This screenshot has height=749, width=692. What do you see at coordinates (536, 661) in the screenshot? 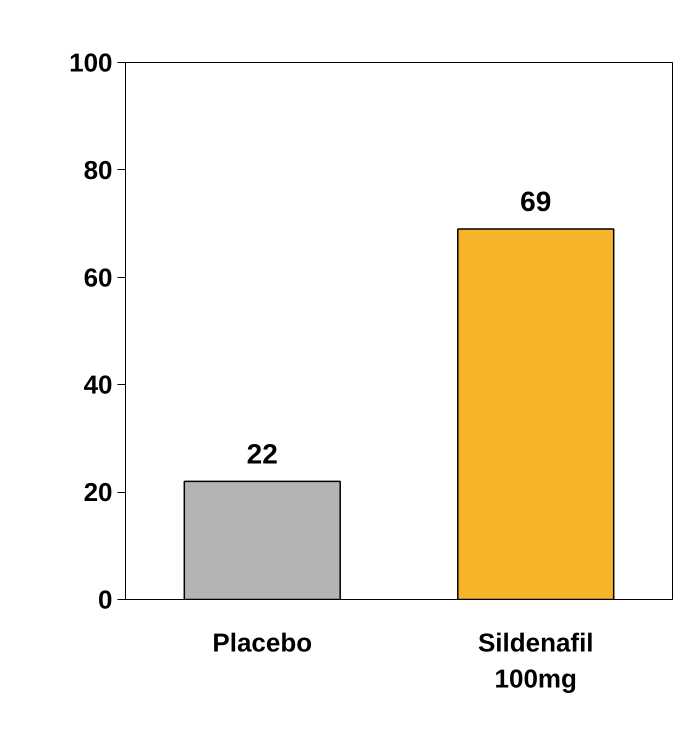
I see `x-tick-label: Sildenafil 100mg` at bounding box center [536, 661].